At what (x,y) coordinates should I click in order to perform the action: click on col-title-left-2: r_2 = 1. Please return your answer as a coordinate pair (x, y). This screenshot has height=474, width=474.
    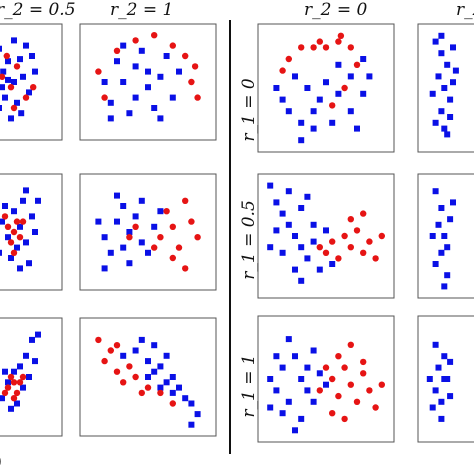
    Looking at the image, I should click on (142, 10).